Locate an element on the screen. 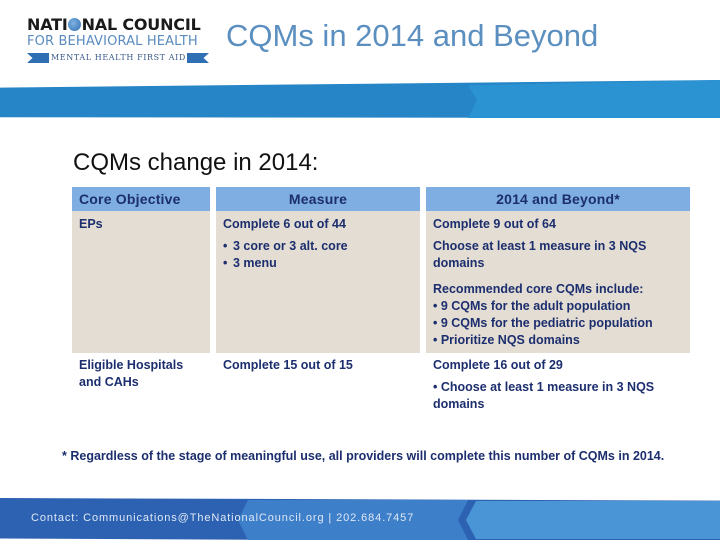 The height and width of the screenshot is (540, 720). column-header-label: 2014 and Beyond* is located at coordinates (558, 199).